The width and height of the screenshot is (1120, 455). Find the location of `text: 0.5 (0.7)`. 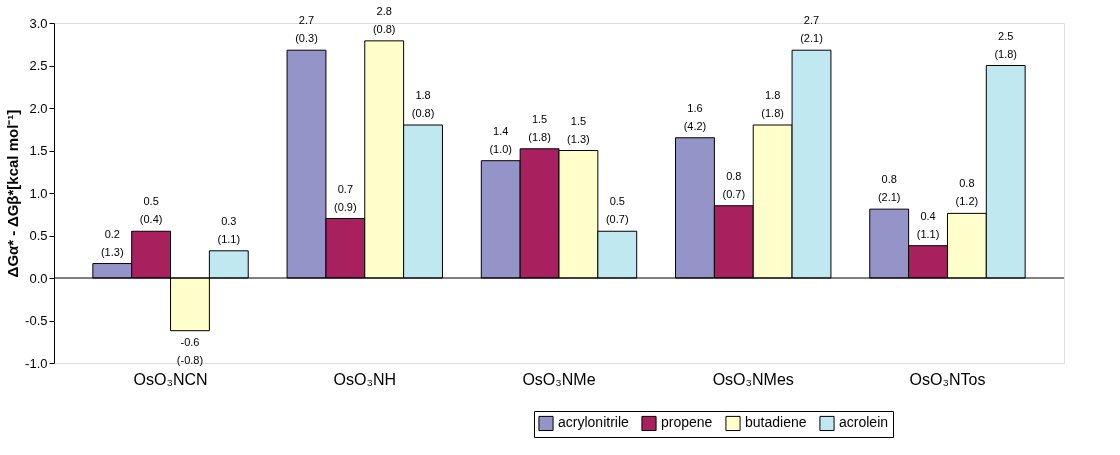

text: 0.5 (0.7) is located at coordinates (617, 210).